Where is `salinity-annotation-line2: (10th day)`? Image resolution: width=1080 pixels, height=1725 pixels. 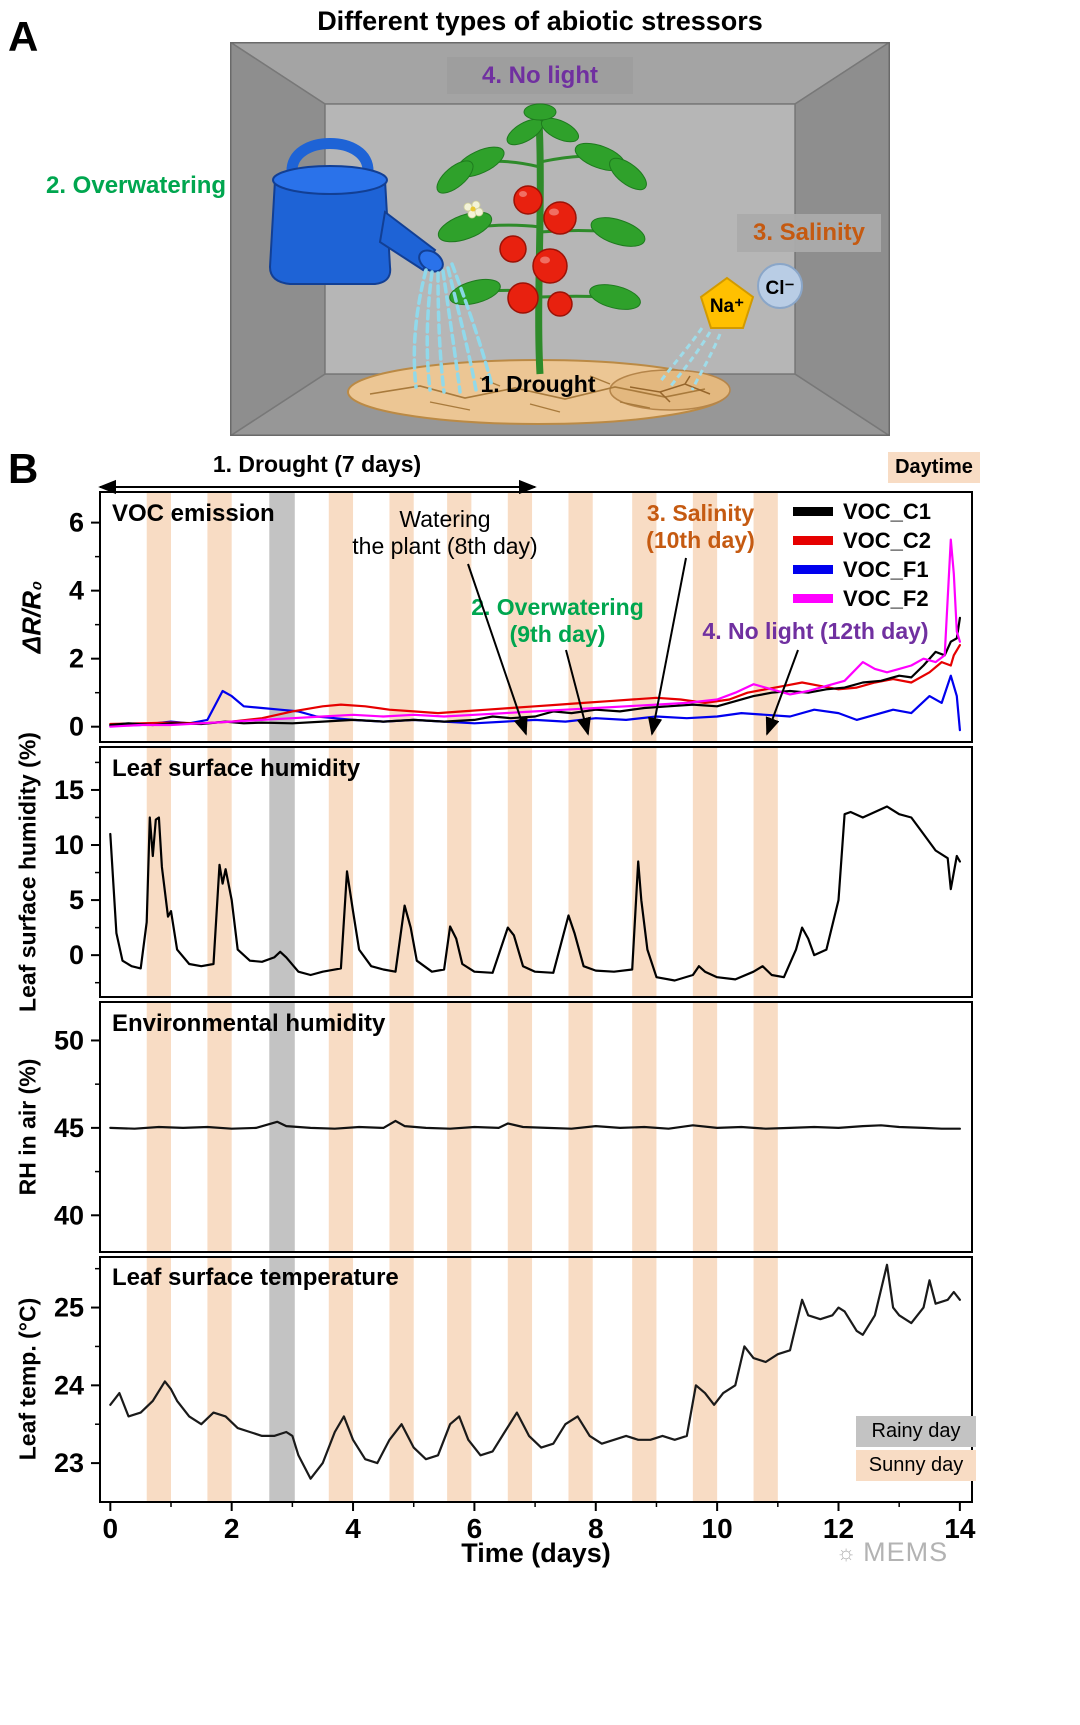 salinity-annotation-line2: (10th day) is located at coordinates (700, 540).